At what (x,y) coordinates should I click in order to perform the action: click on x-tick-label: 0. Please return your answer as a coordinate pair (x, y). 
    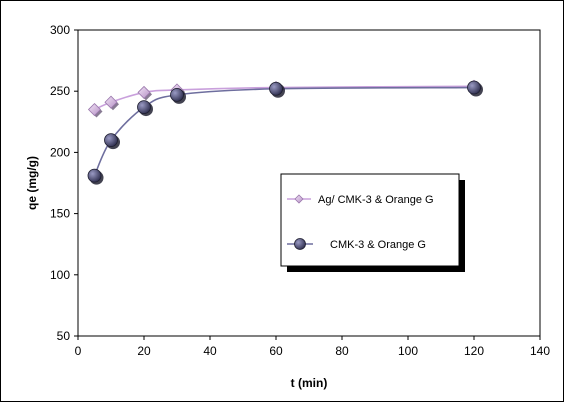
    Looking at the image, I should click on (78, 351).